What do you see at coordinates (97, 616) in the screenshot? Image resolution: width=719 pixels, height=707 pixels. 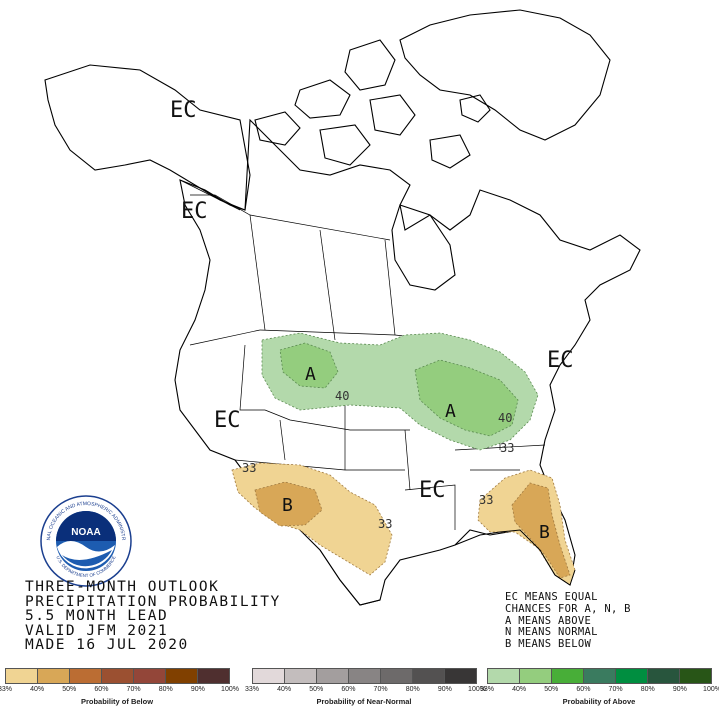 I see `title-line-3: 5.5 MONTH LEAD` at bounding box center [97, 616].